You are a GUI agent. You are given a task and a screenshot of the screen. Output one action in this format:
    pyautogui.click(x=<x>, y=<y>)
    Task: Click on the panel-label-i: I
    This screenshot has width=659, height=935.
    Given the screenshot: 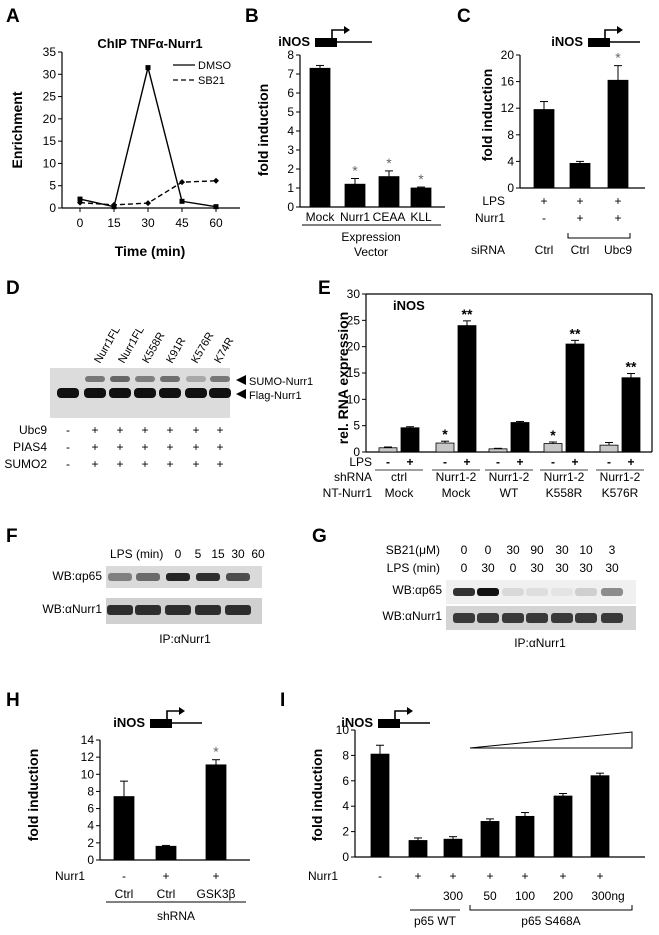 What is the action you would take?
    pyautogui.click(x=282, y=700)
    